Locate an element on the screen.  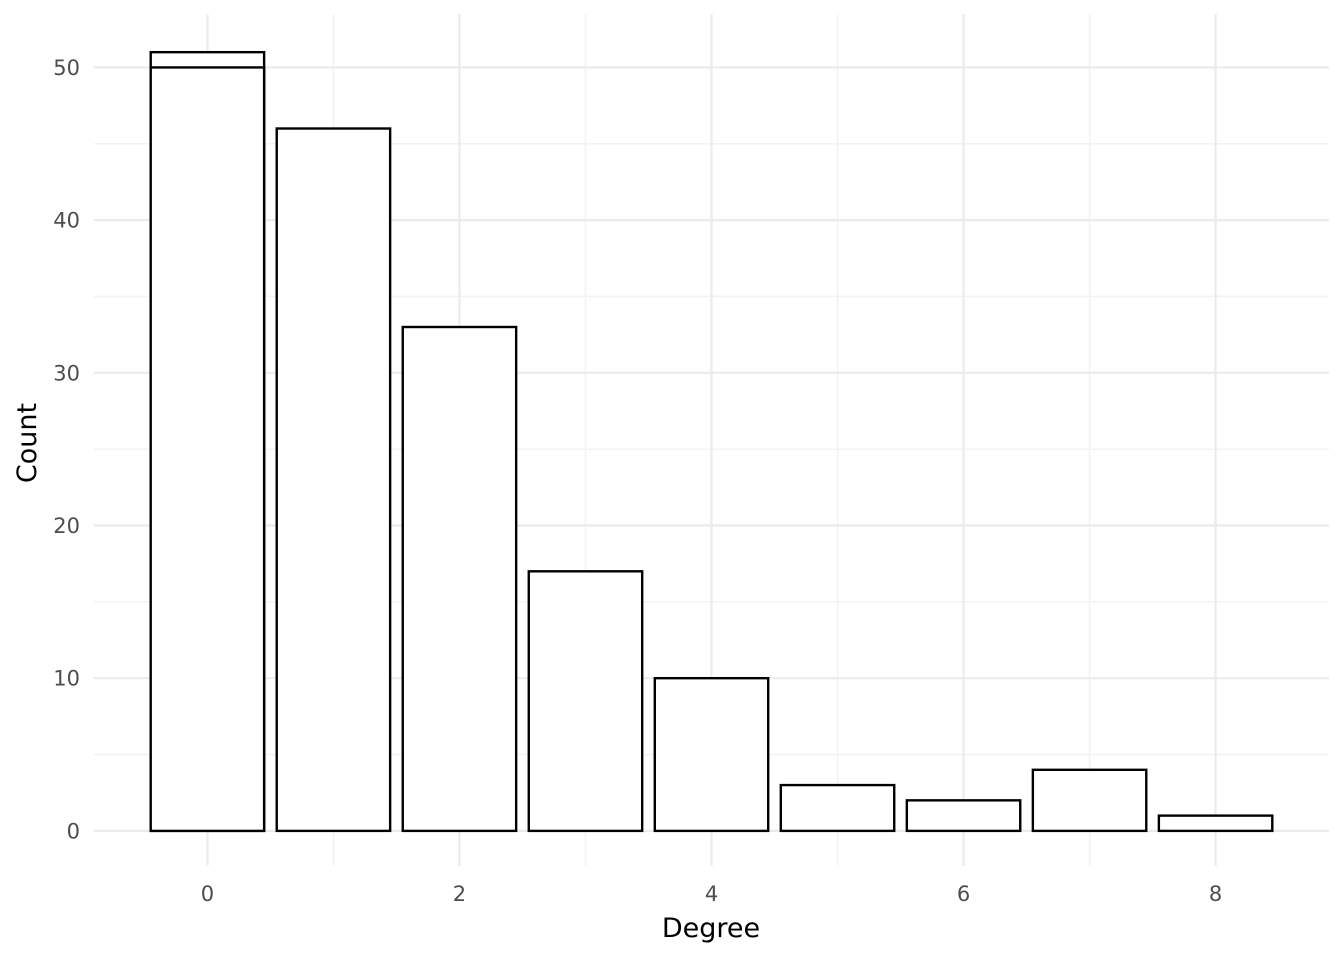
x-tick-label: 2 is located at coordinates (459, 894).